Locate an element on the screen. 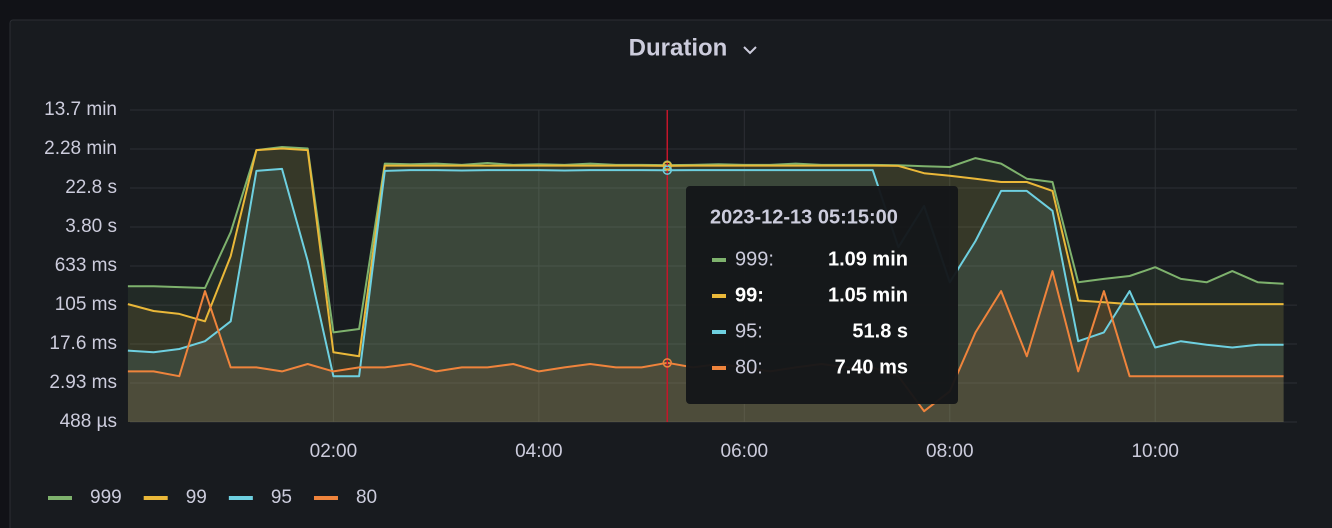 The image size is (1332, 528). legend-label: 80 is located at coordinates (366, 497).